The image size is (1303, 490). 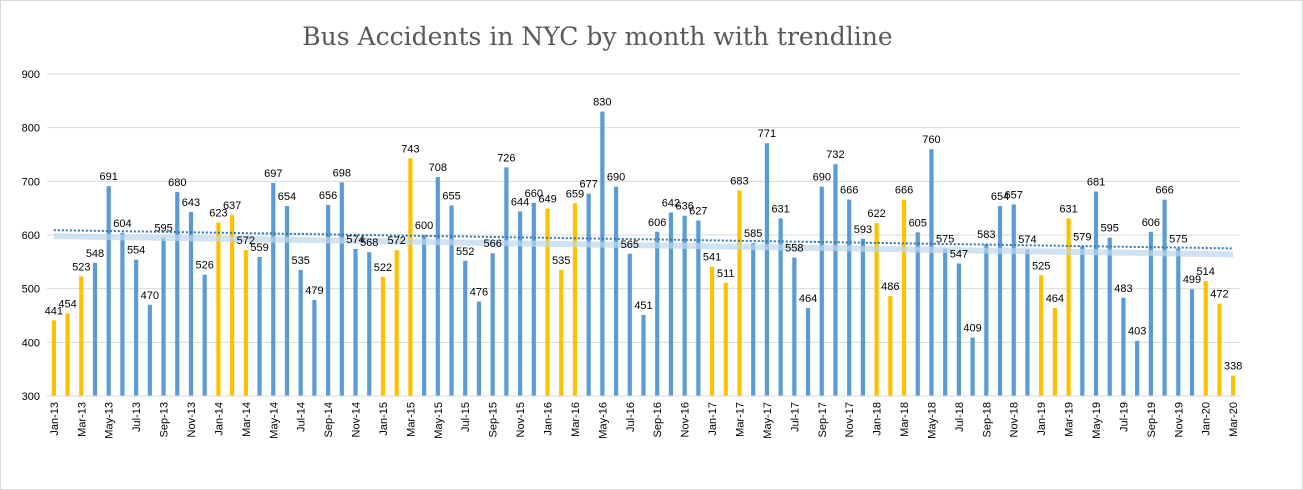 What do you see at coordinates (355, 240) in the screenshot?
I see `data-label: 574` at bounding box center [355, 240].